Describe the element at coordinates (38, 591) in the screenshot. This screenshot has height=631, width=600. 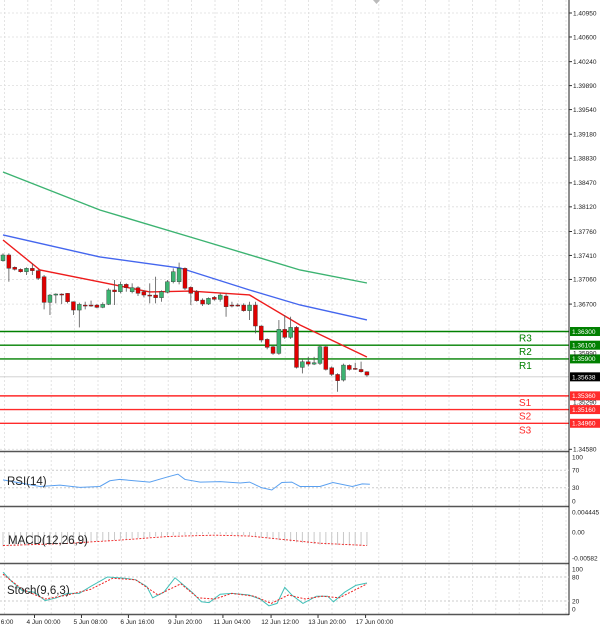
I see `stoch-label: Stoch(9,6,3)` at that location.